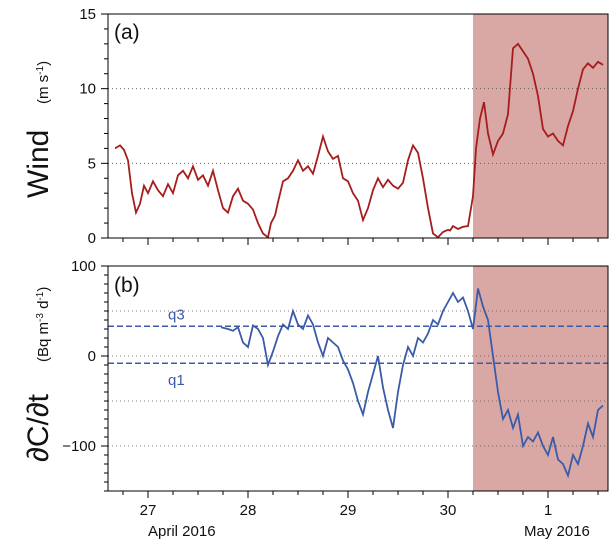  I want to click on panel-b-yticks: −100 0 100, so click(85, 375).